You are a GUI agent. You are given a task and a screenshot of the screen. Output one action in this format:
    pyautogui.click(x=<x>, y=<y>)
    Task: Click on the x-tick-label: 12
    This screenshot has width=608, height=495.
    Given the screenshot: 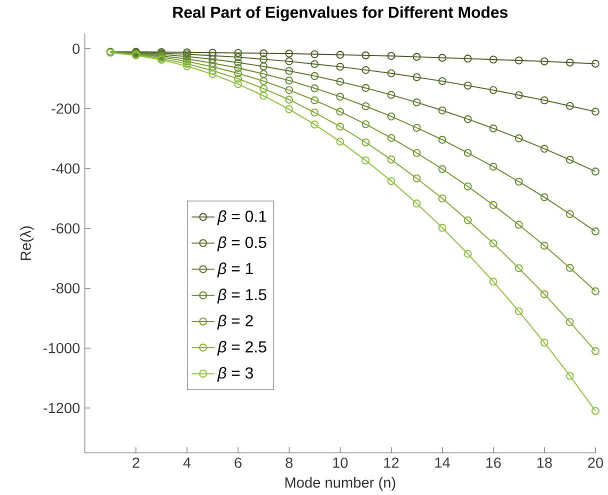 What is the action you would take?
    pyautogui.click(x=391, y=463)
    